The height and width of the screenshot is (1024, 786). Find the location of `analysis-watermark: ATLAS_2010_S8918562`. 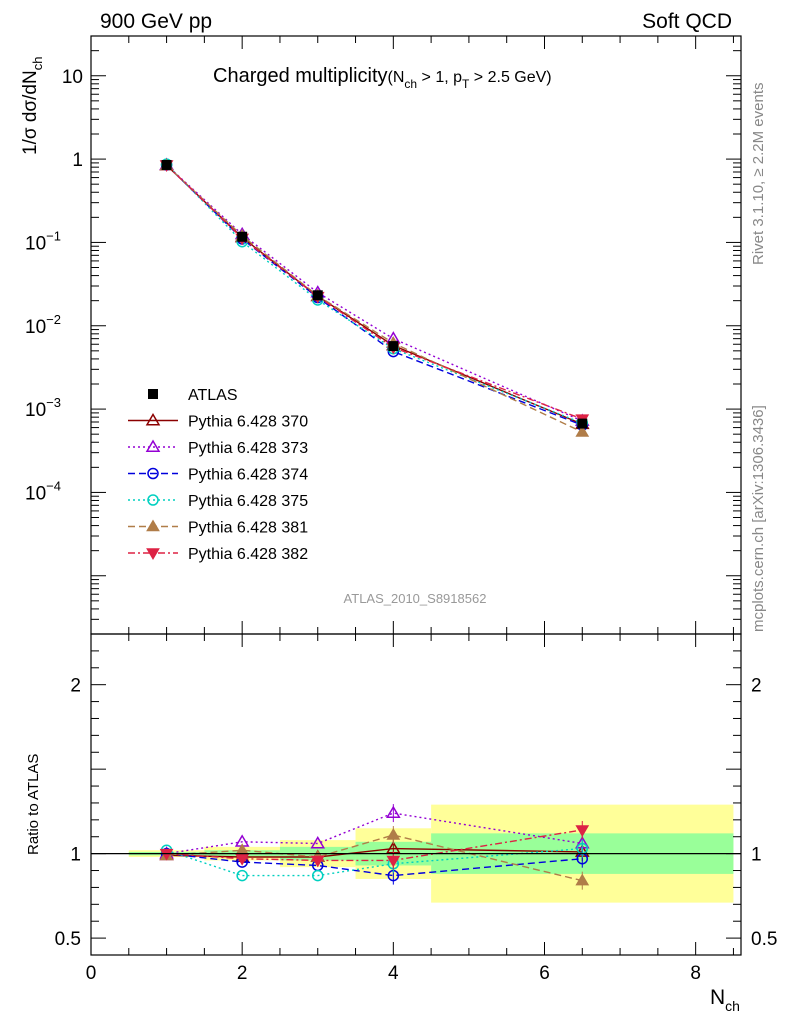

analysis-watermark: ATLAS_2010_S8918562 is located at coordinates (415, 598).